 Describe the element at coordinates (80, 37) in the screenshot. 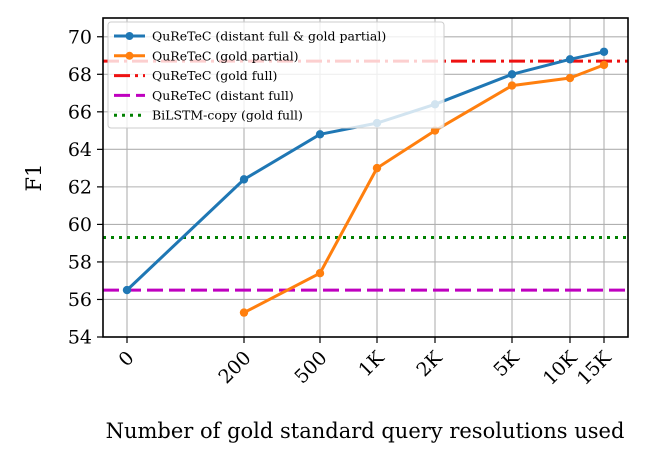

I see `y-tick-label: 70` at that location.